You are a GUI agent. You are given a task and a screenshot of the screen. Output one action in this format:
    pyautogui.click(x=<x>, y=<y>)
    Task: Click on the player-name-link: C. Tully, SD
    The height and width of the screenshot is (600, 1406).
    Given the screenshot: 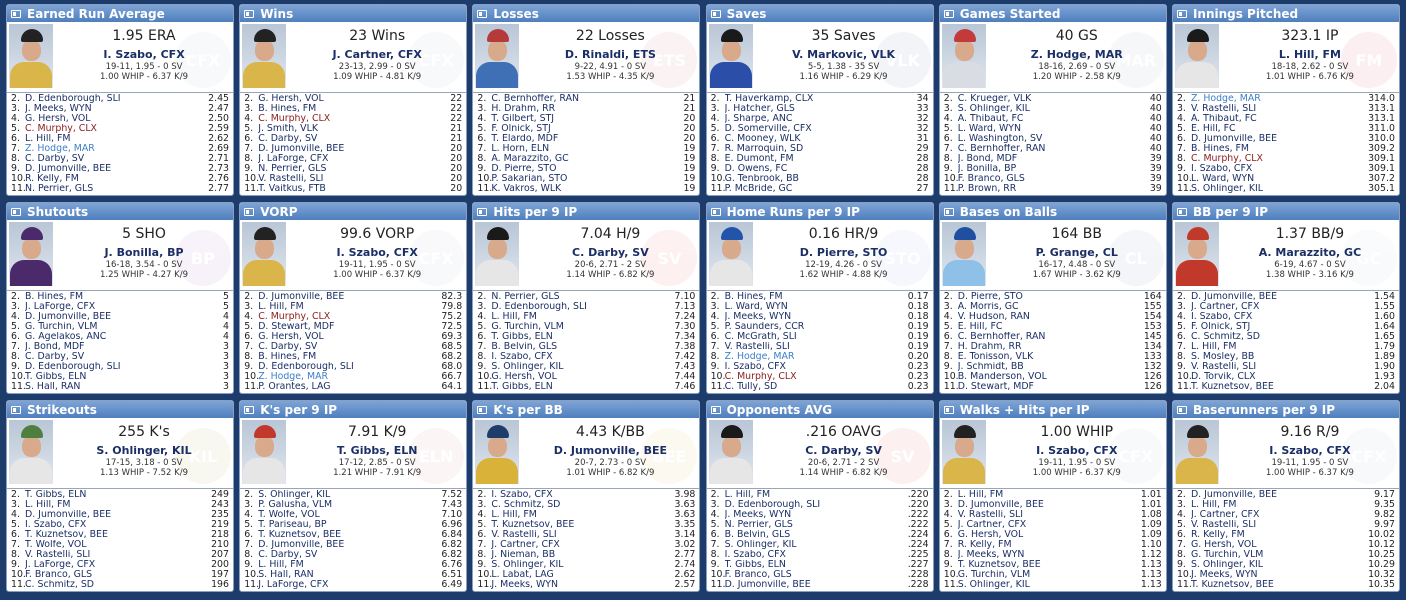 What is the action you would take?
    pyautogui.click(x=751, y=387)
    